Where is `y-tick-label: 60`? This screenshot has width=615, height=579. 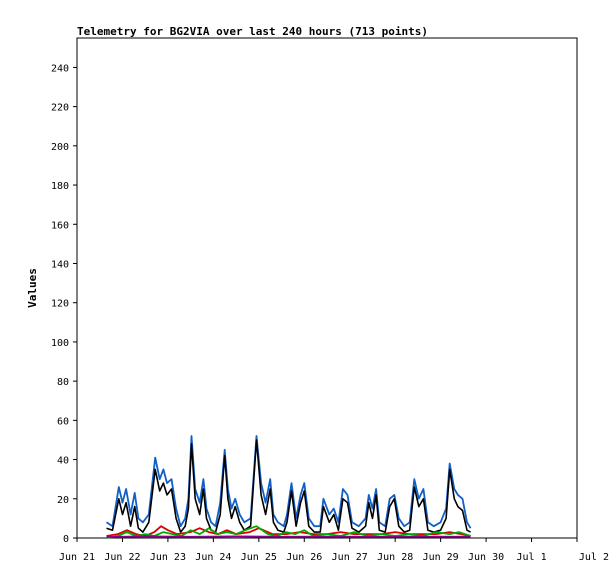 y-tick-label: 60 is located at coordinates (63, 421).